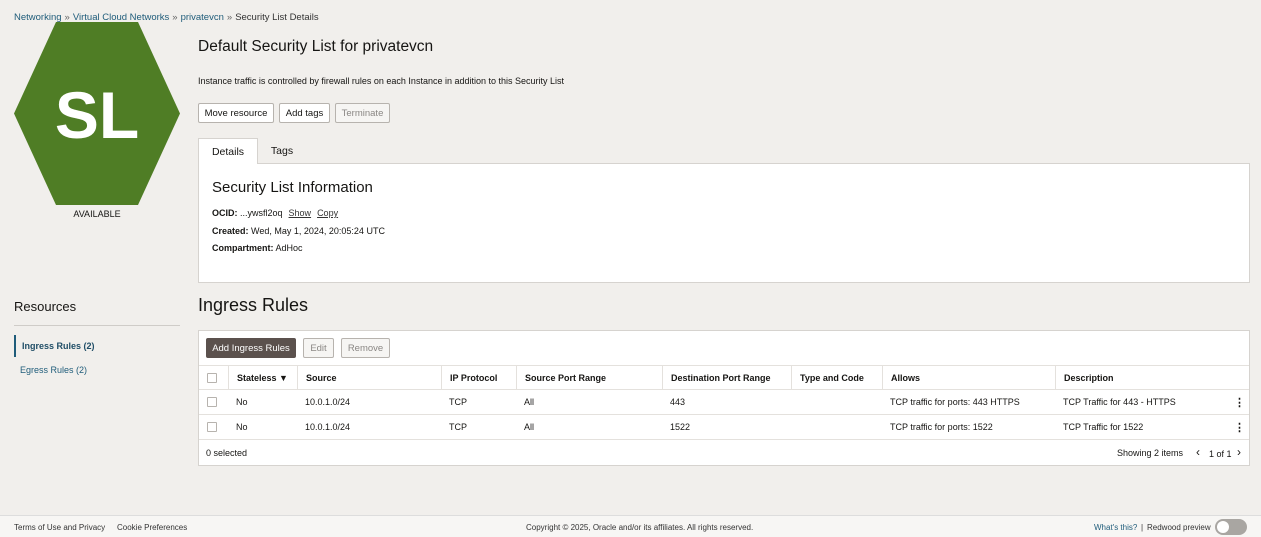 This screenshot has height=537, width=1261. Describe the element at coordinates (236, 113) in the screenshot. I see `move-resource-button: Move resource` at that location.